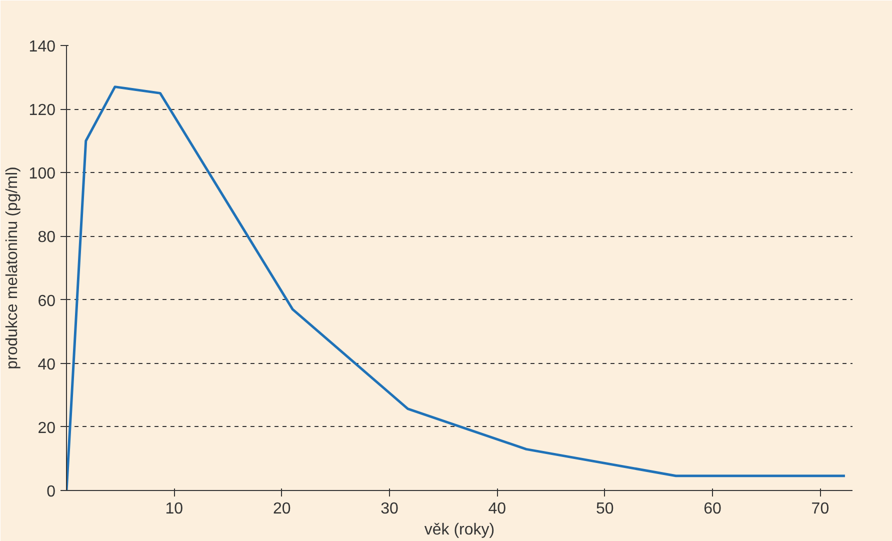 This screenshot has width=892, height=541. What do you see at coordinates (47, 428) in the screenshot?
I see `y-tick-label: 20` at bounding box center [47, 428].